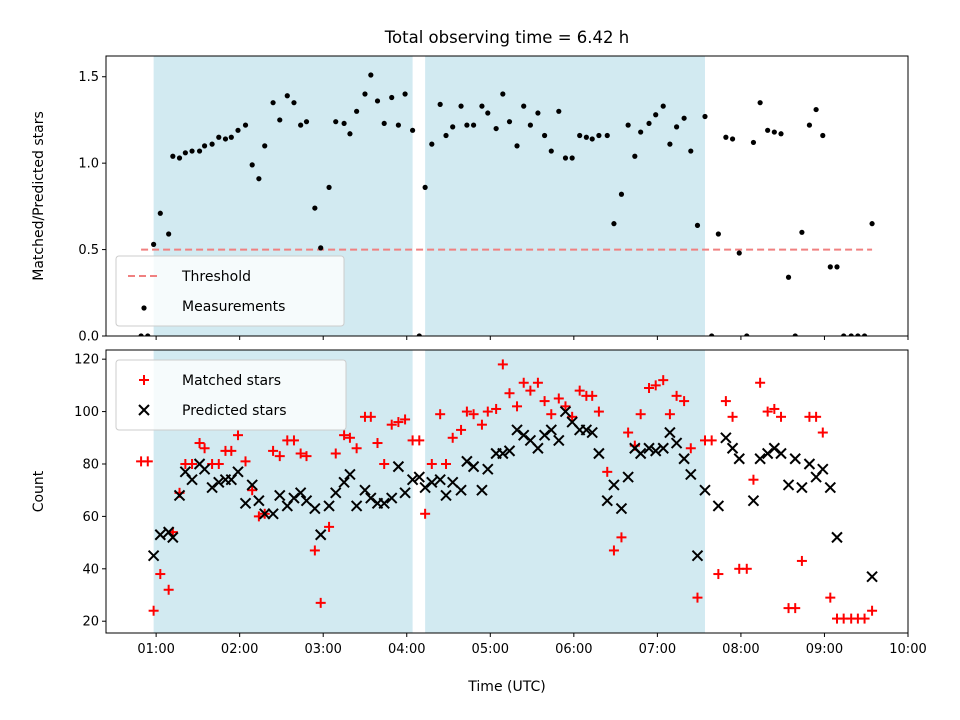 The width and height of the screenshot is (960, 720). Describe the element at coordinates (231, 395) in the screenshot. I see `legend: Matched stars Predicted stars` at that location.